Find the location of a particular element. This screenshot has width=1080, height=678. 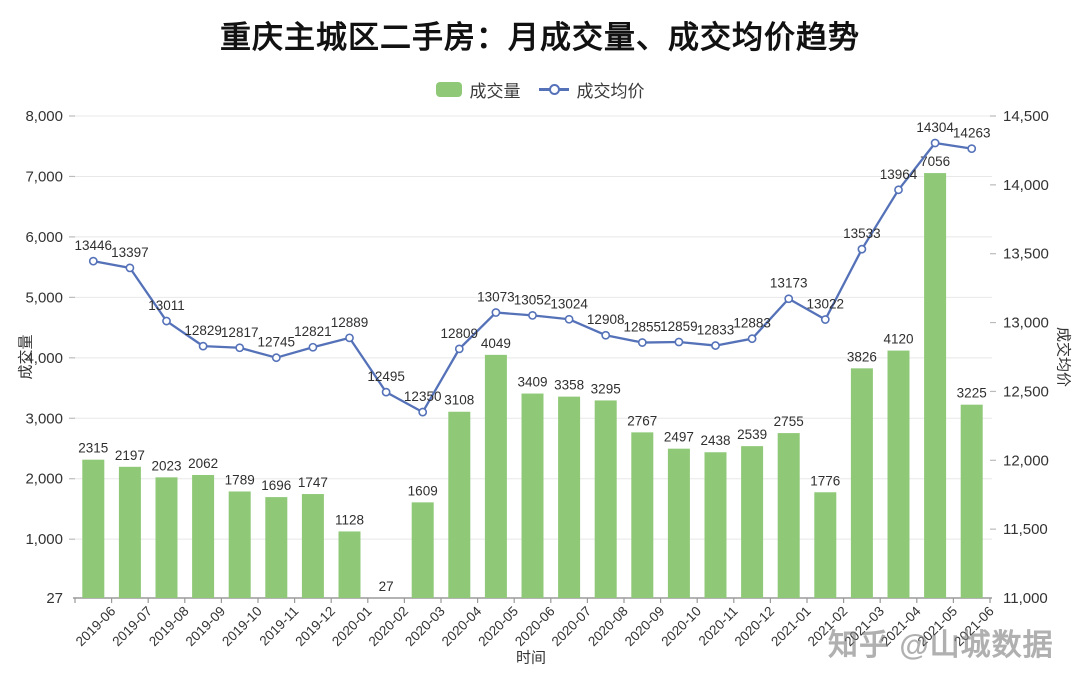

bar-value-label: 1776 is located at coordinates (825, 480).